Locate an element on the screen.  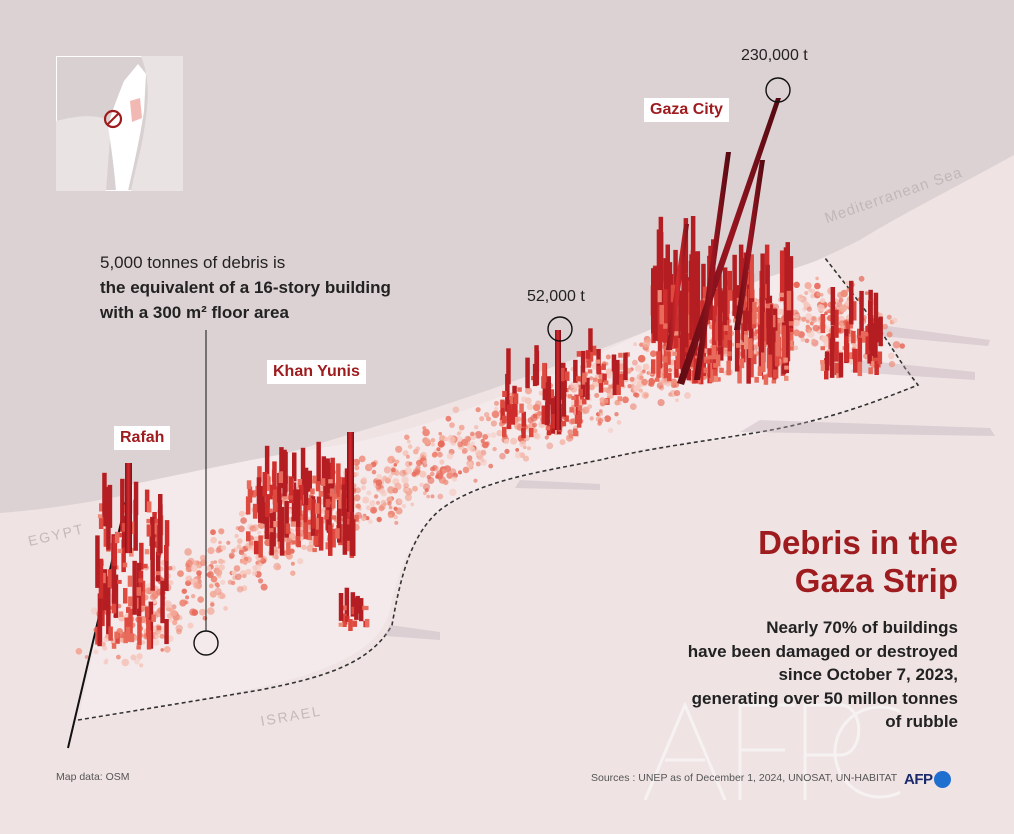
afp-logo: AFP is located at coordinates (927, 779).